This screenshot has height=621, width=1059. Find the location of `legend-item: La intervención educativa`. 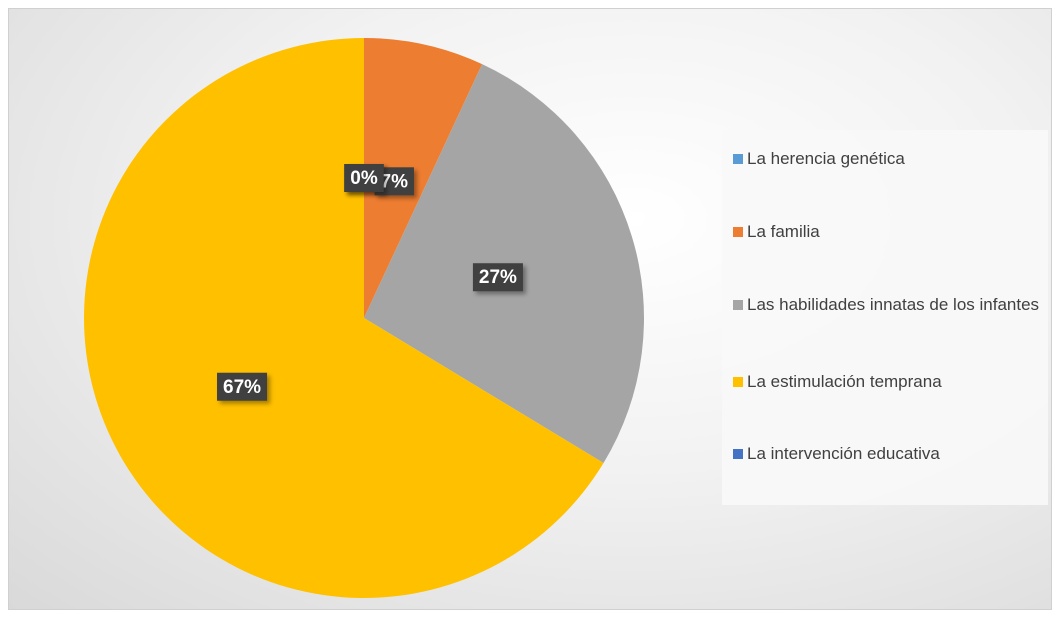

legend-item: La intervención educativa is located at coordinates (888, 453).